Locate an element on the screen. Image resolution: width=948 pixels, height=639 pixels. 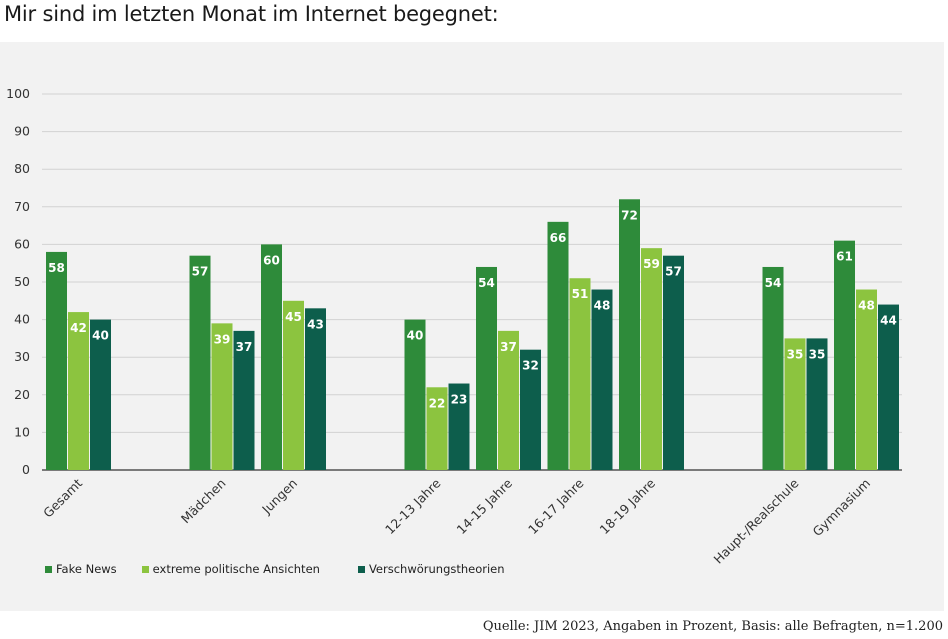
y-tick-label: 0 is located at coordinates (26, 469).